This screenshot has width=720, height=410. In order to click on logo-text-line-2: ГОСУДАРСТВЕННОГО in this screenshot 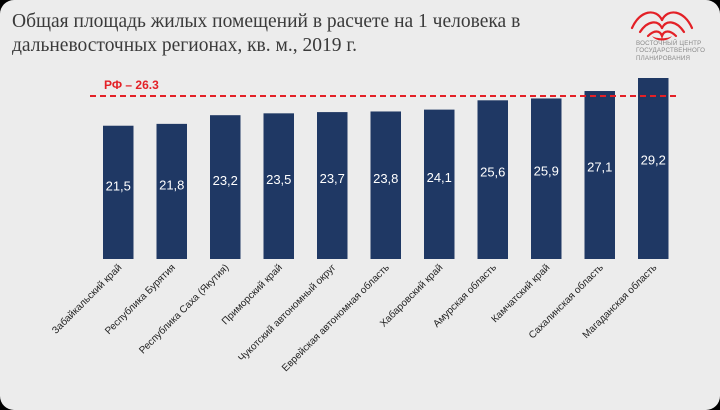, I will do `click(671, 51)`.